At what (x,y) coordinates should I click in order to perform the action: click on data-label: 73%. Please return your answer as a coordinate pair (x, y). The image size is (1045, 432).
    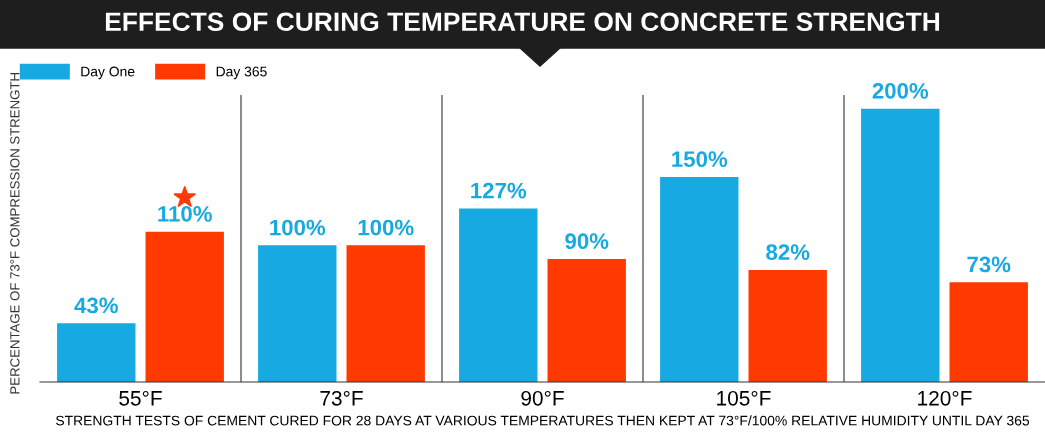
    Looking at the image, I should click on (989, 264).